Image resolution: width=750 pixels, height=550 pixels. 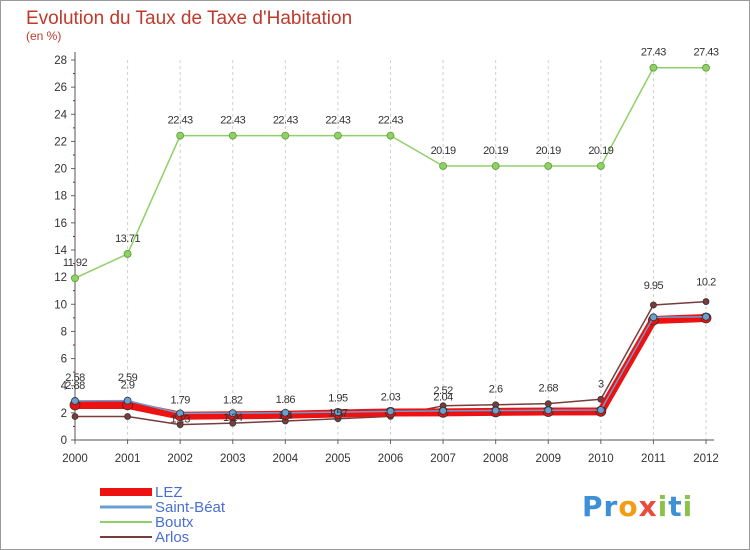 I want to click on y-tick-label: 22, so click(x=60, y=142).